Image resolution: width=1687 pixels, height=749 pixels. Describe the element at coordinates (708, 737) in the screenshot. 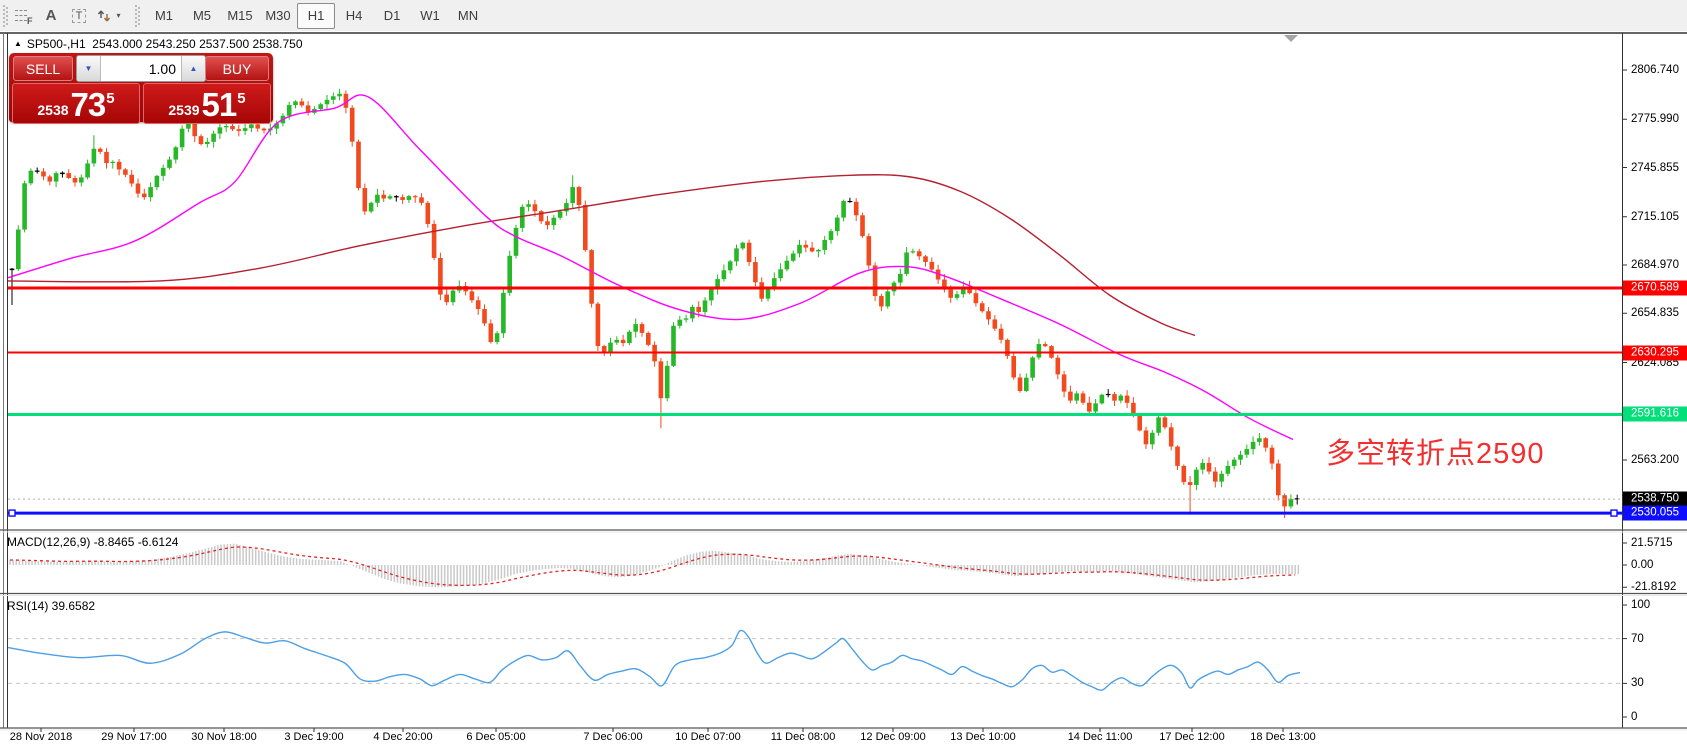

I see `time-tick-label: 10 Dec 07:00` at that location.